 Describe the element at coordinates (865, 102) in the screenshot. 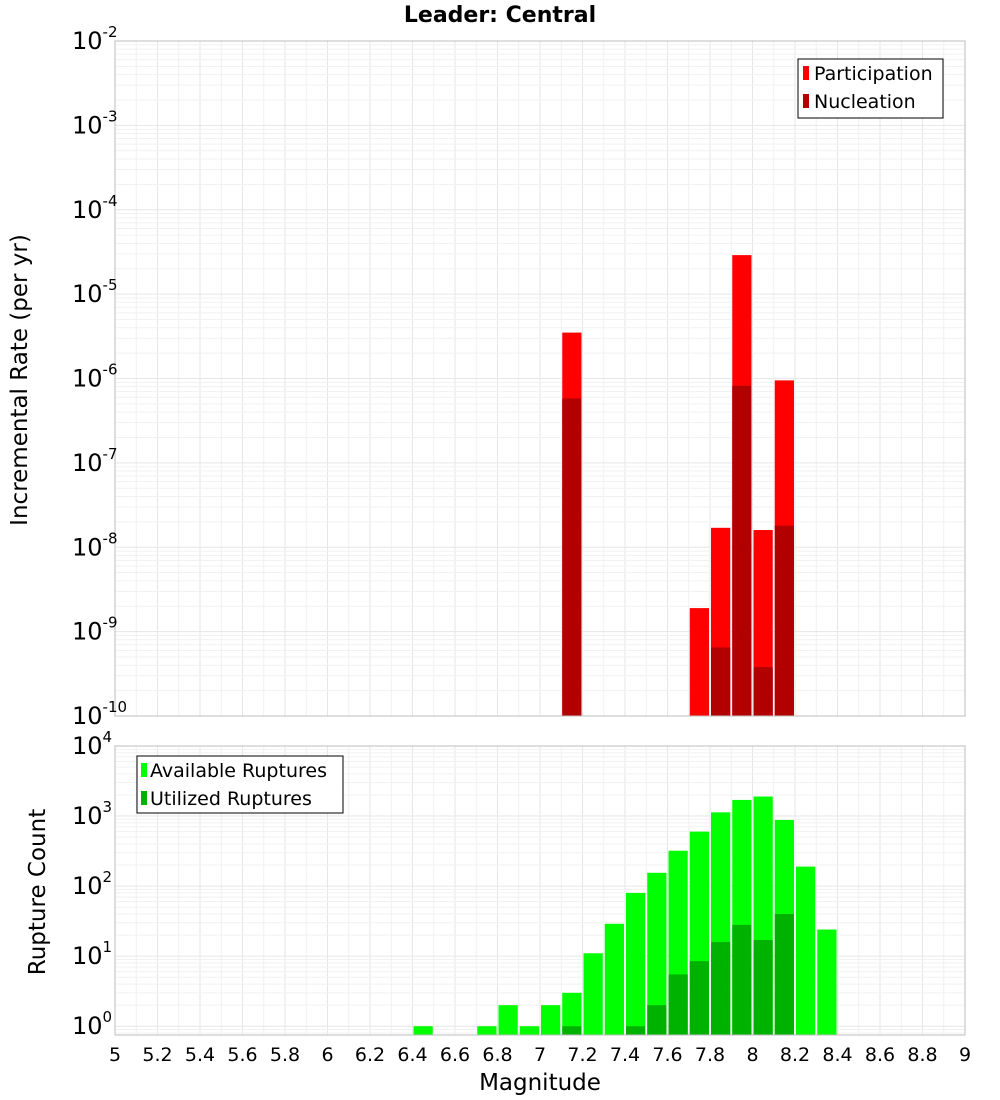

I see `legend-label-nucleation: Nucleation` at that location.